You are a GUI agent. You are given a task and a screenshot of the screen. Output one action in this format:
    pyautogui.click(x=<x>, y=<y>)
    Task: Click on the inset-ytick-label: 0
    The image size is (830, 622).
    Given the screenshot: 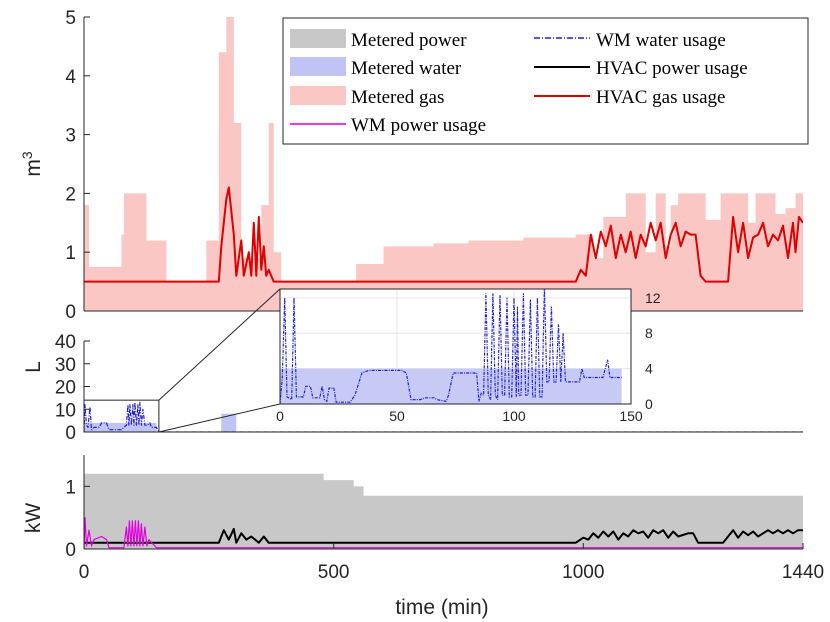 What is the action you would take?
    pyautogui.click(x=649, y=404)
    